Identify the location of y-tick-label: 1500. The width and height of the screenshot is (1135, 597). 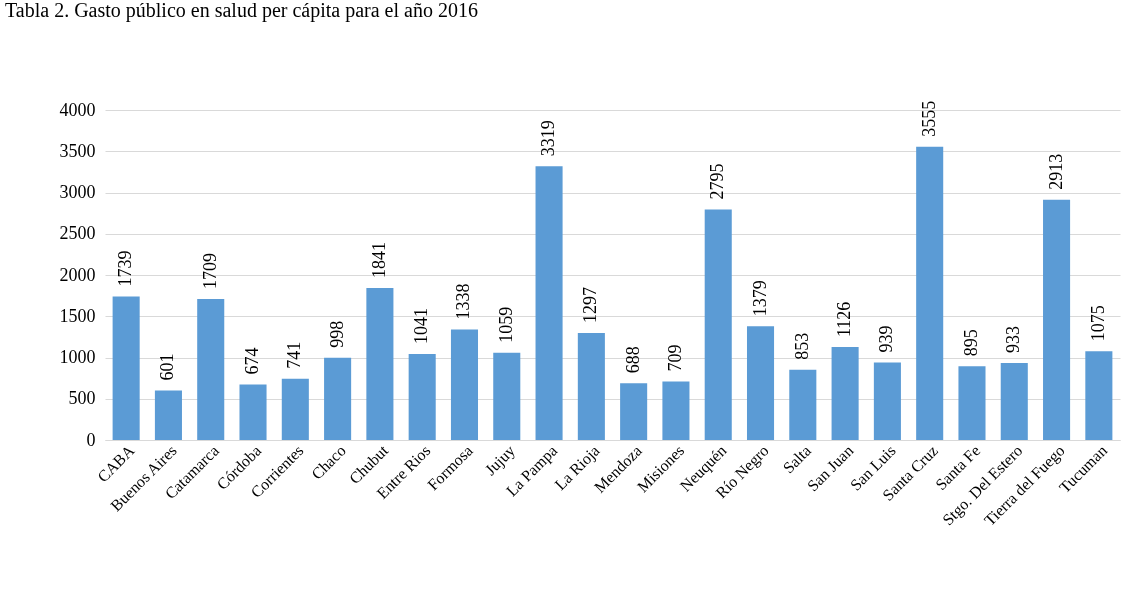
(77, 315).